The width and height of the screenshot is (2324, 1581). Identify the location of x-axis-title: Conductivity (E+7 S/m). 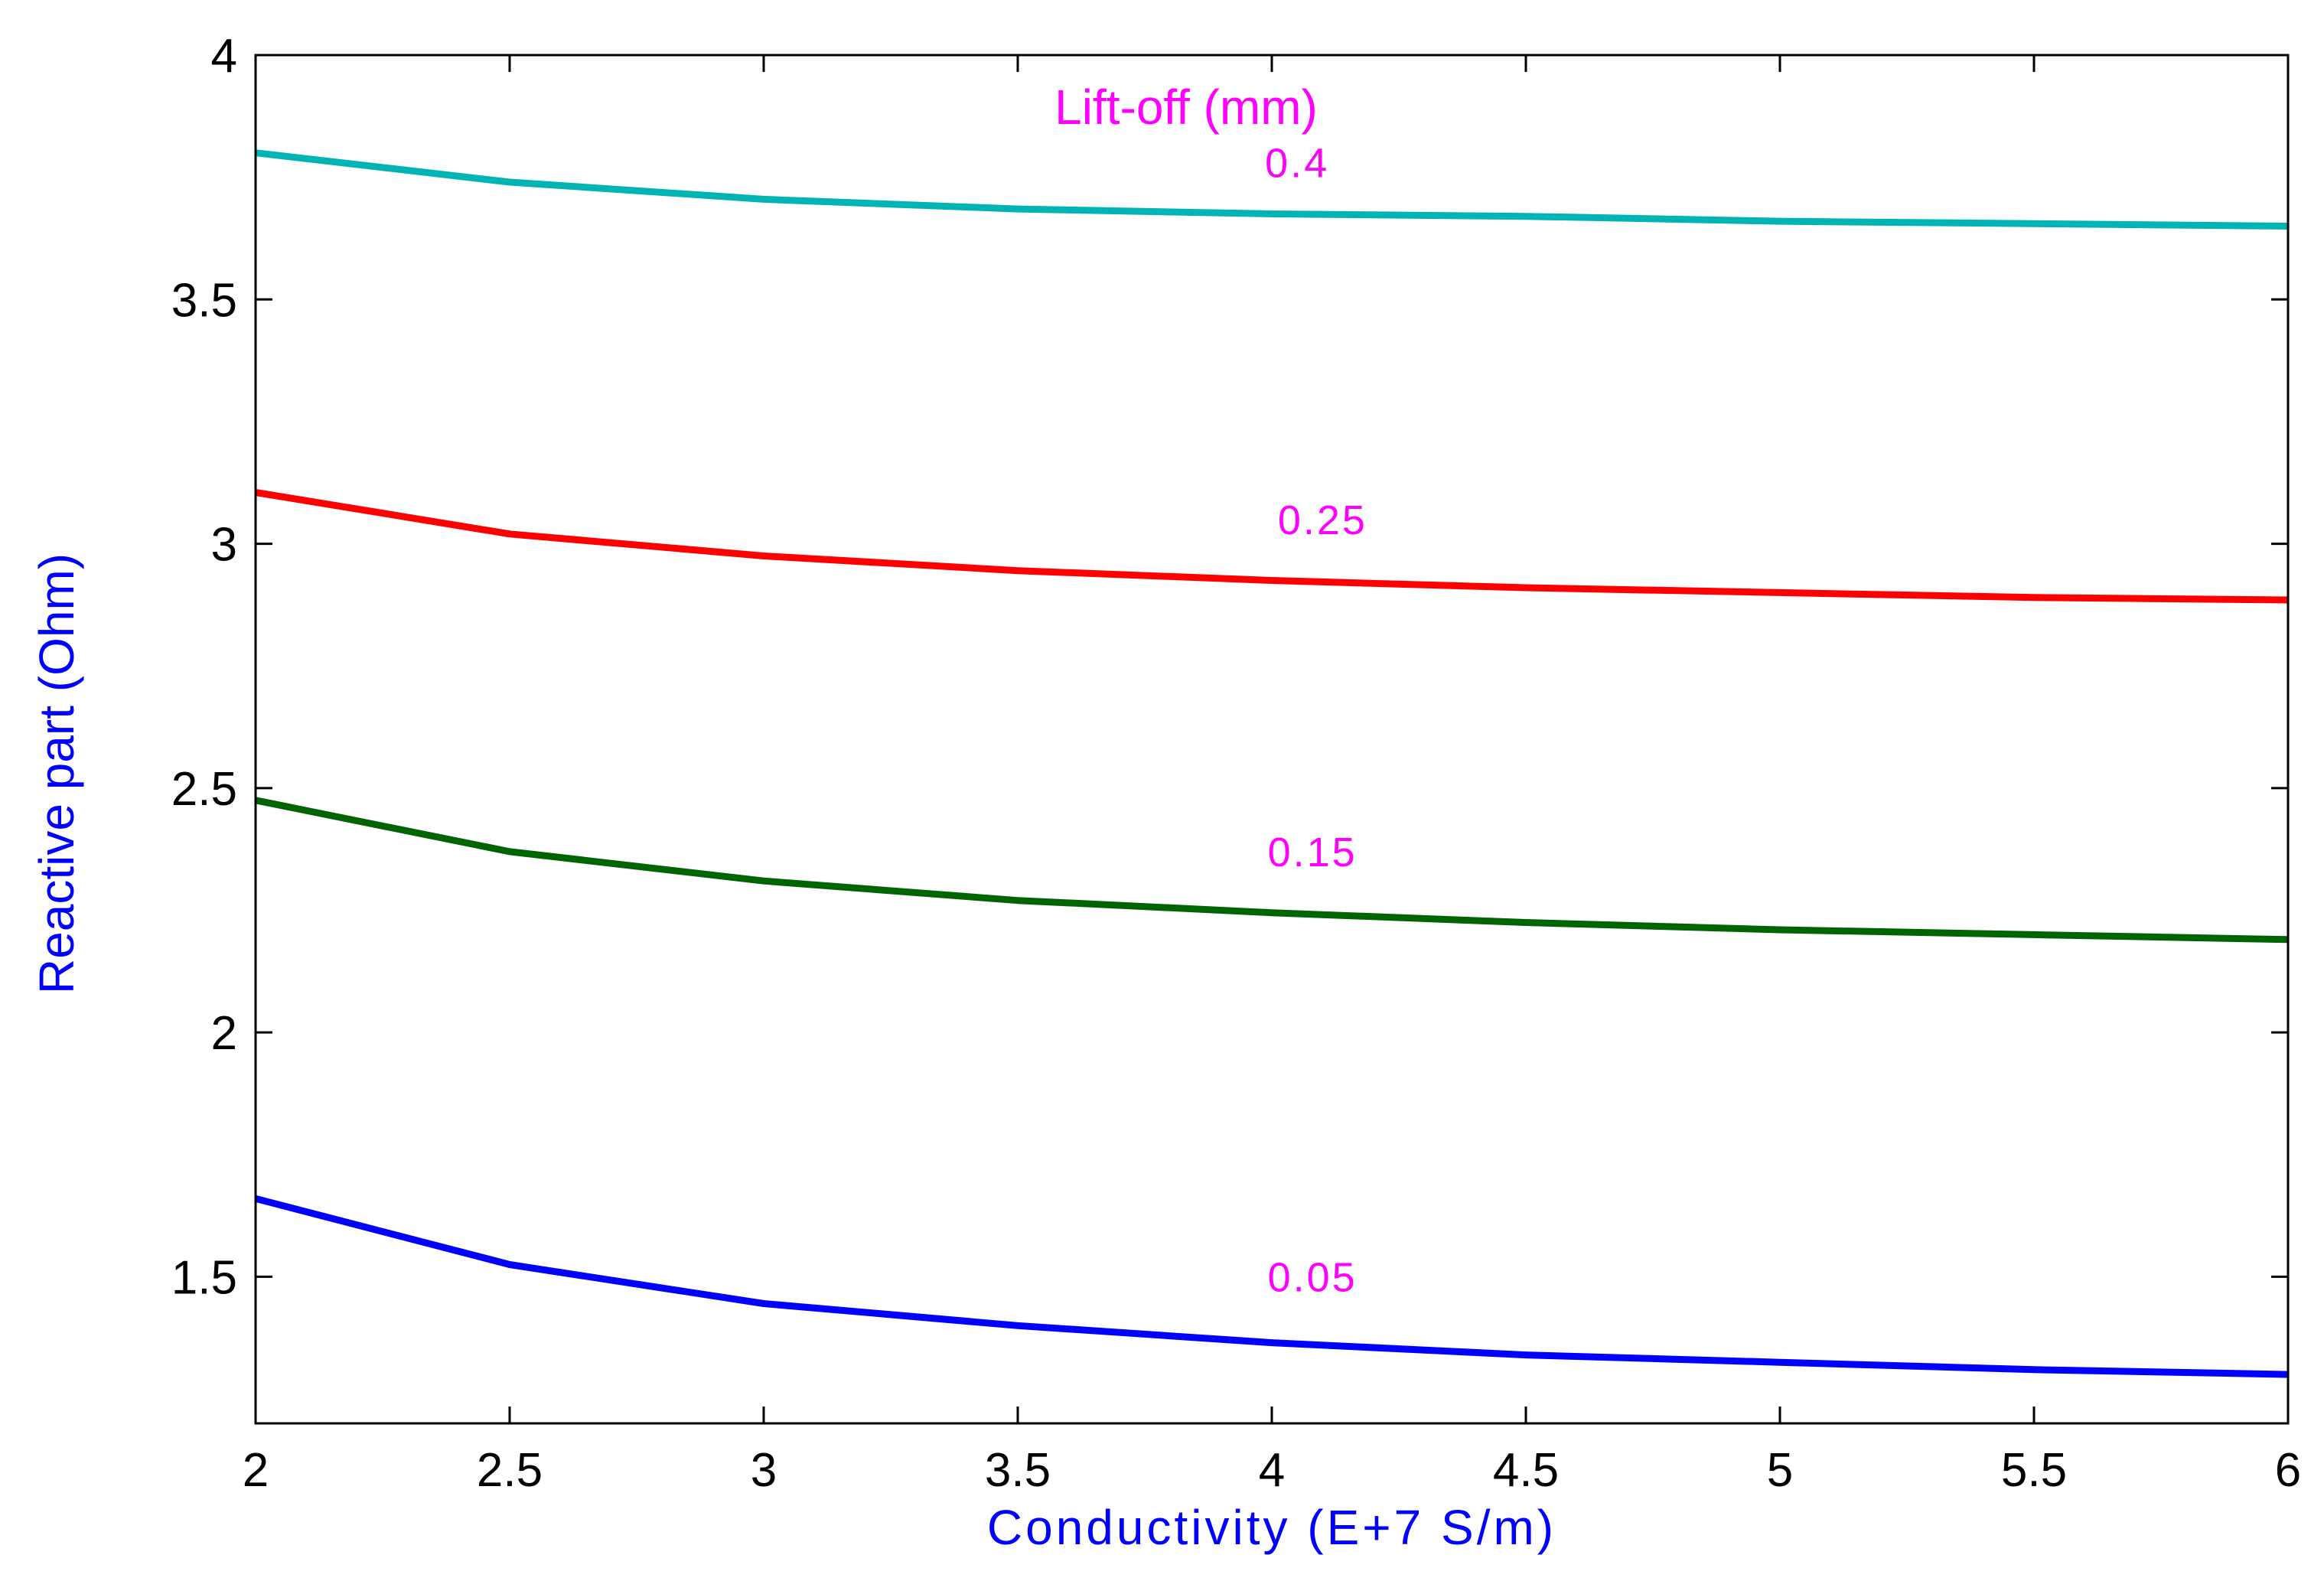
(1271, 1528).